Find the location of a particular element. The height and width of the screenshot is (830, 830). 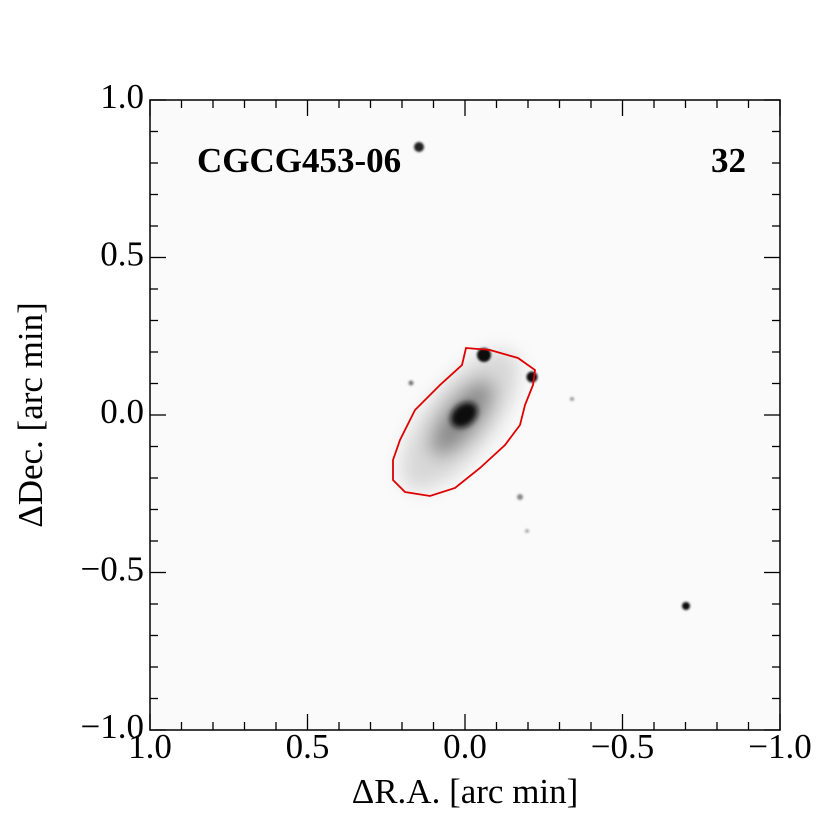

y-axis-label: ΔDec. [arc min] is located at coordinates (30, 415).